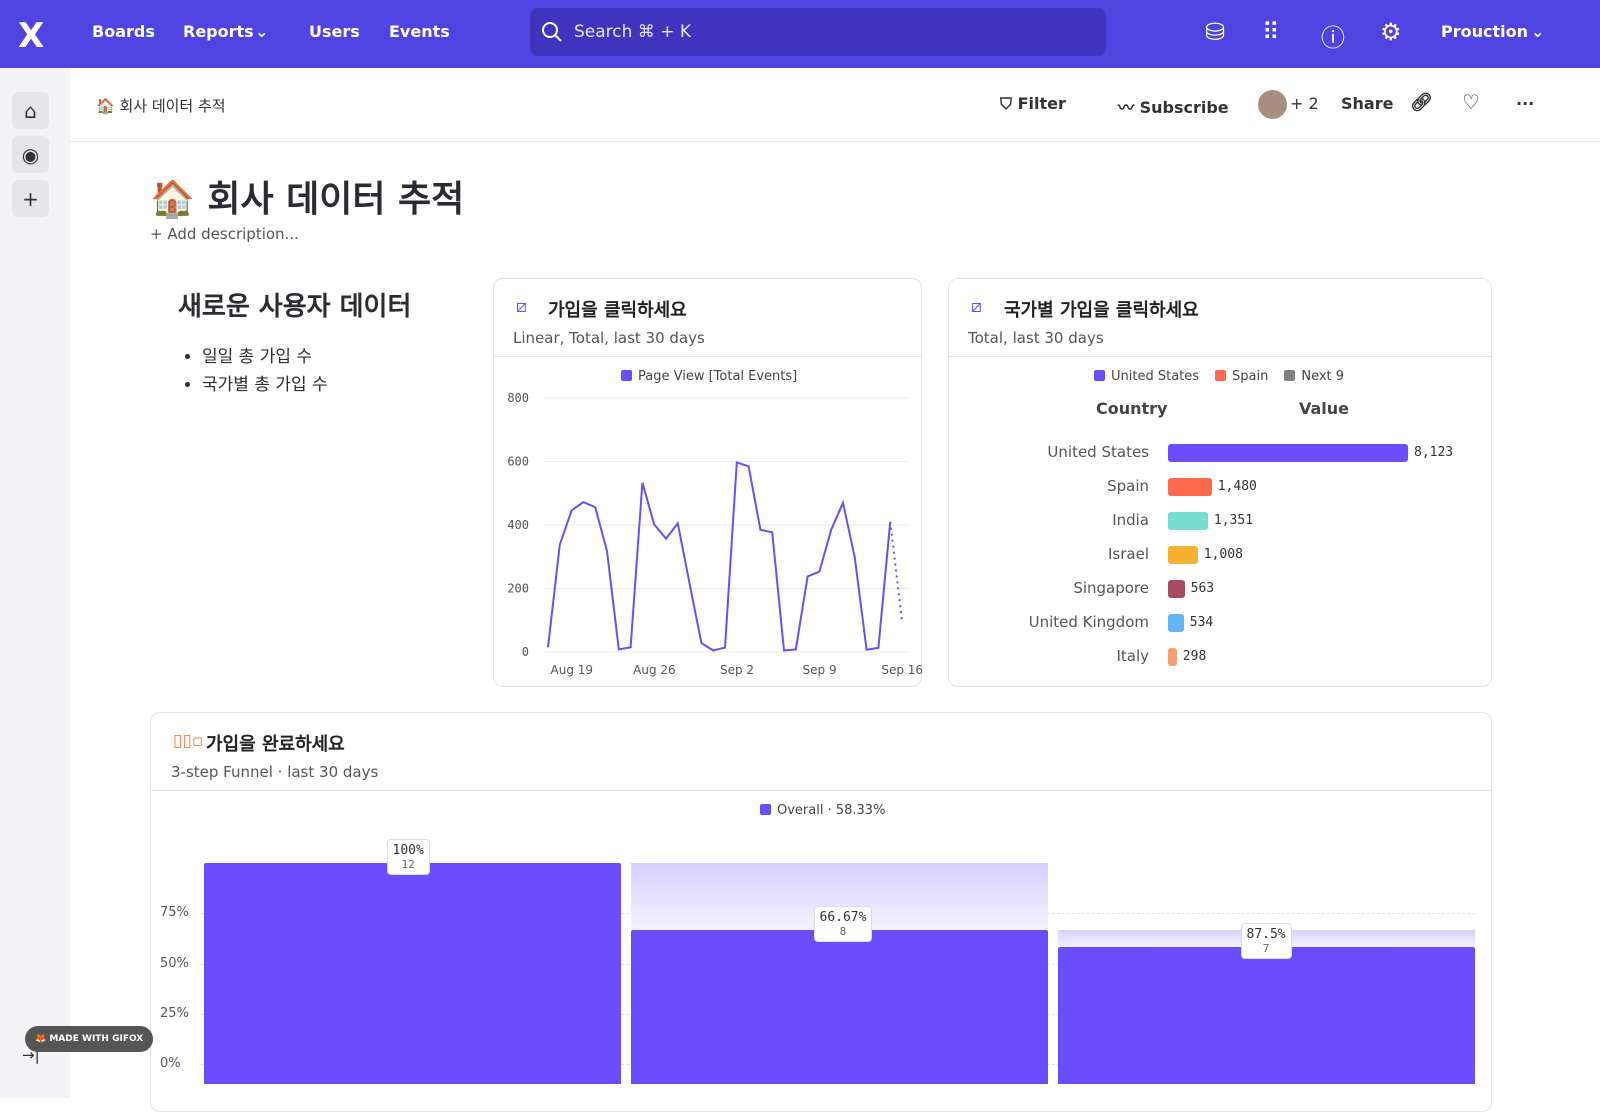 Image resolution: width=1600 pixels, height=1112 pixels. Describe the element at coordinates (1220, 623) in the screenshot. I see `bar-row: United Kingdom 534` at that location.